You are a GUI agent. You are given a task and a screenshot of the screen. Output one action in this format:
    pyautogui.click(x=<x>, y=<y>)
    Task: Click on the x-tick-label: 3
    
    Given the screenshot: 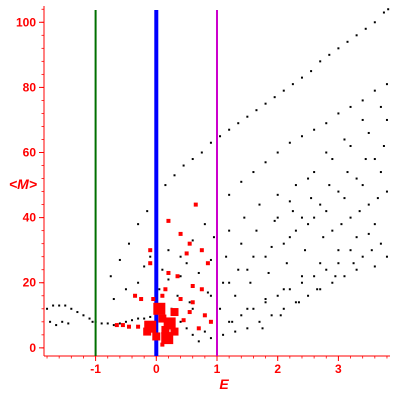 What is the action you would take?
    pyautogui.click(x=338, y=369)
    